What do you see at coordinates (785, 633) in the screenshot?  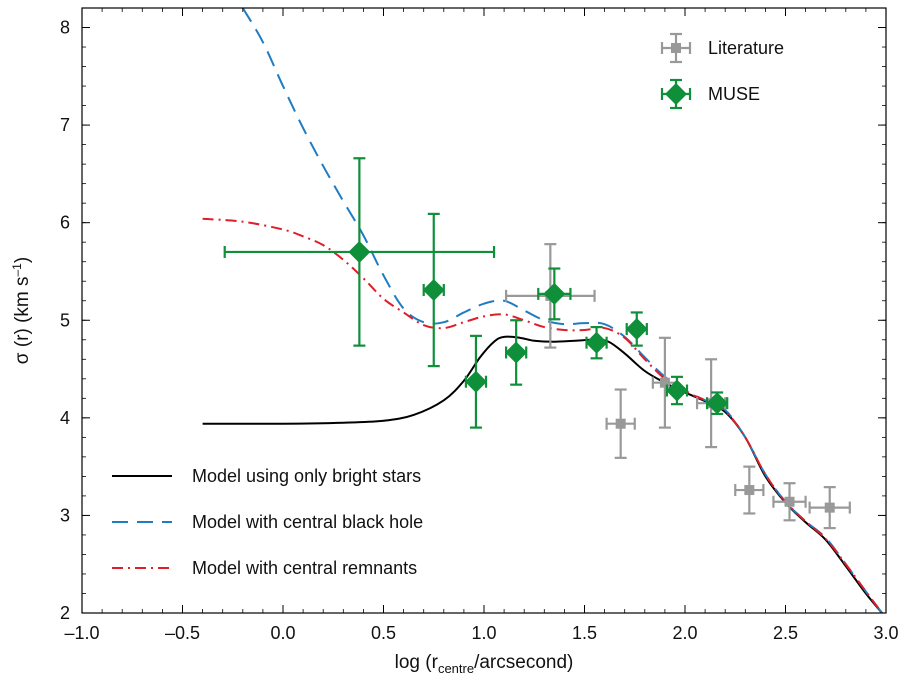 I see `x-tick-label: 2.5` at bounding box center [785, 633].